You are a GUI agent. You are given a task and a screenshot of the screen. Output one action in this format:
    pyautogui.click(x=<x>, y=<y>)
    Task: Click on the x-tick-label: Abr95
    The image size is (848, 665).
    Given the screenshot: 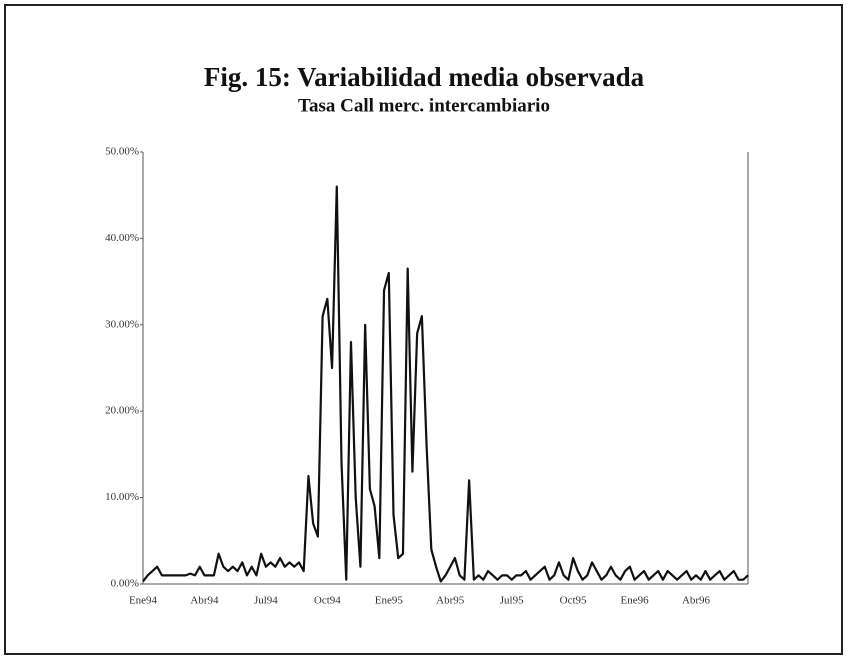 What is the action you would take?
    pyautogui.click(x=450, y=601)
    